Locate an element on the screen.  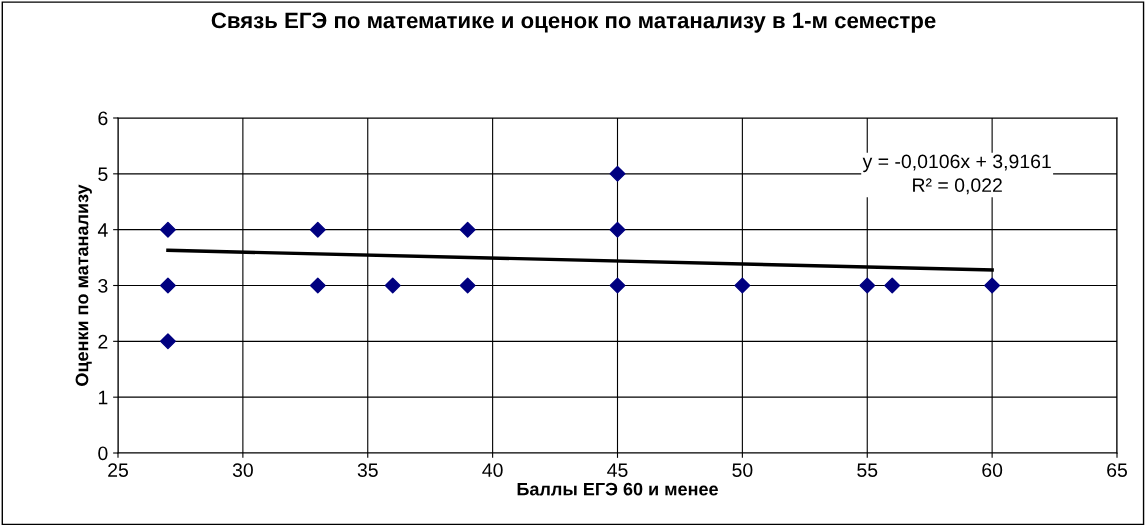
y-tick-label: 2 is located at coordinates (103, 341).